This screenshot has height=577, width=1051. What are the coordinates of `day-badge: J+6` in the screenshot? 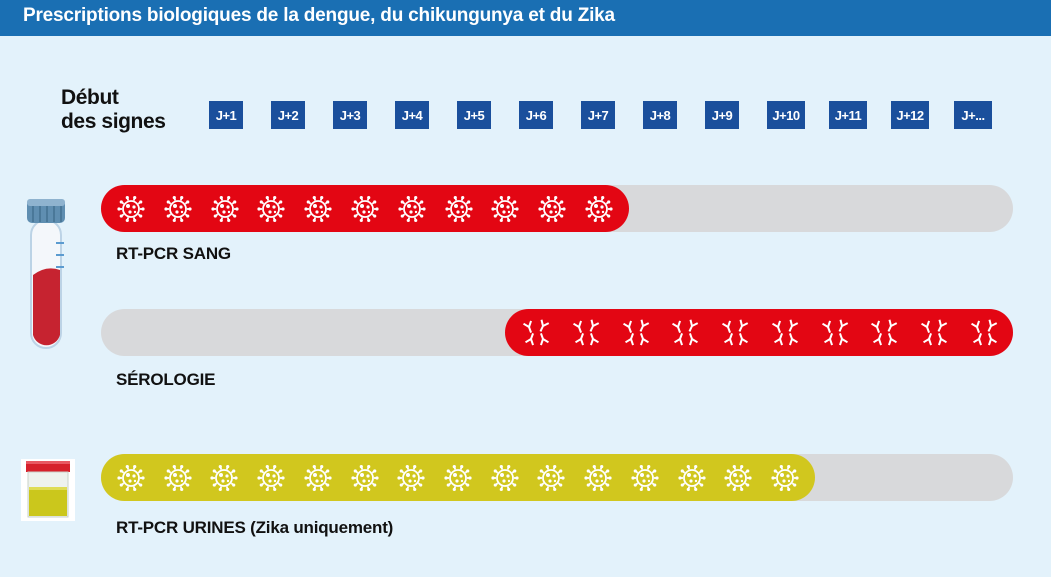 It's located at (536, 115).